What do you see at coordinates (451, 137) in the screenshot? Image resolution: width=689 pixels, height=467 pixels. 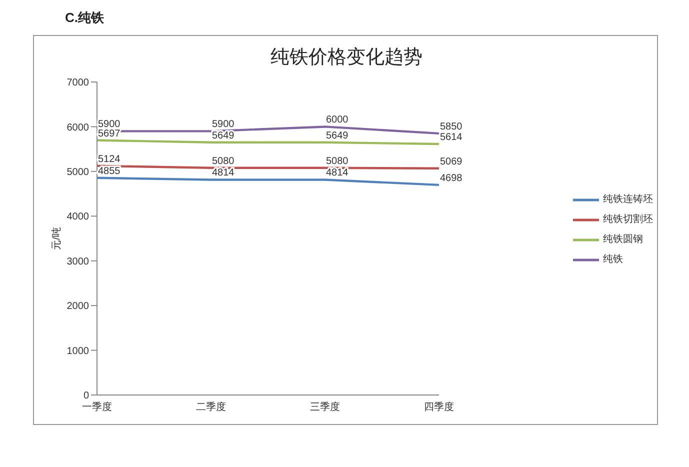 I see `data-label: 5614` at bounding box center [451, 137].